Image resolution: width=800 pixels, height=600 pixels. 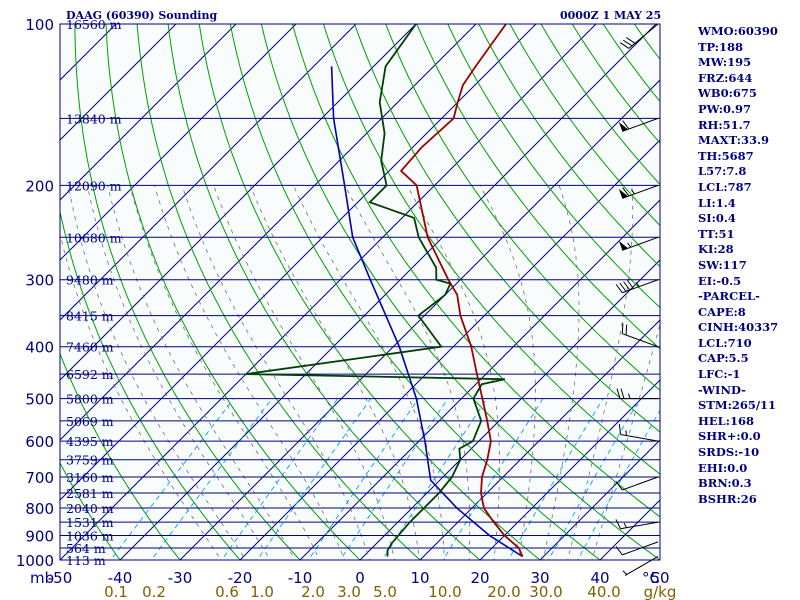 What do you see at coordinates (86, 560) in the screenshot?
I see `height-label: 113 m` at bounding box center [86, 560].